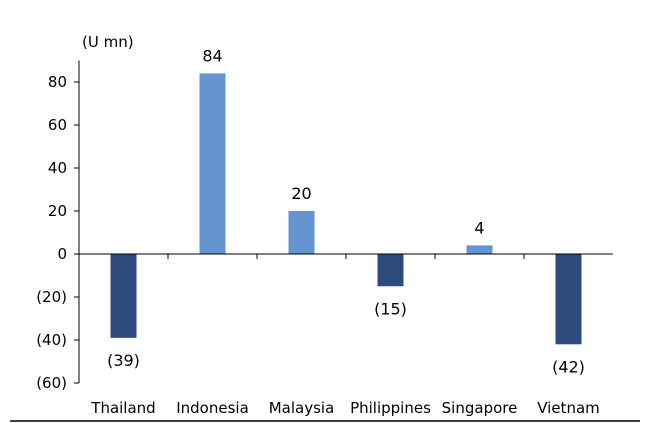 Image resolution: width=660 pixels, height=423 pixels. What do you see at coordinates (301, 232) in the screenshot?
I see `bar-malaysia` at bounding box center [301, 232].